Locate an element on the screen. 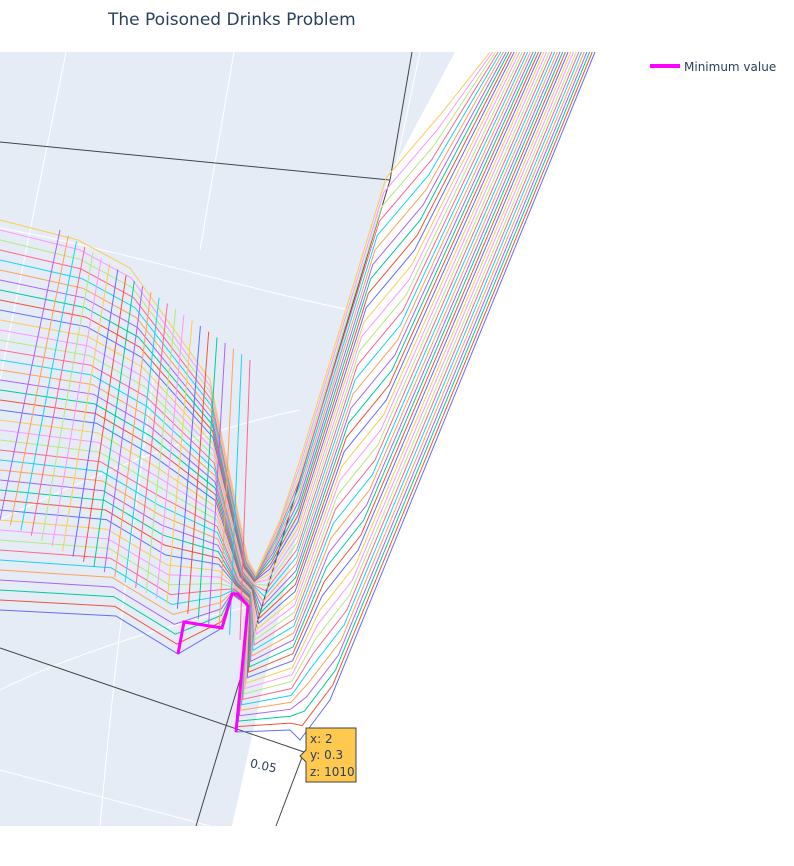 The width and height of the screenshot is (794, 866). hover-box is located at coordinates (328, 755).